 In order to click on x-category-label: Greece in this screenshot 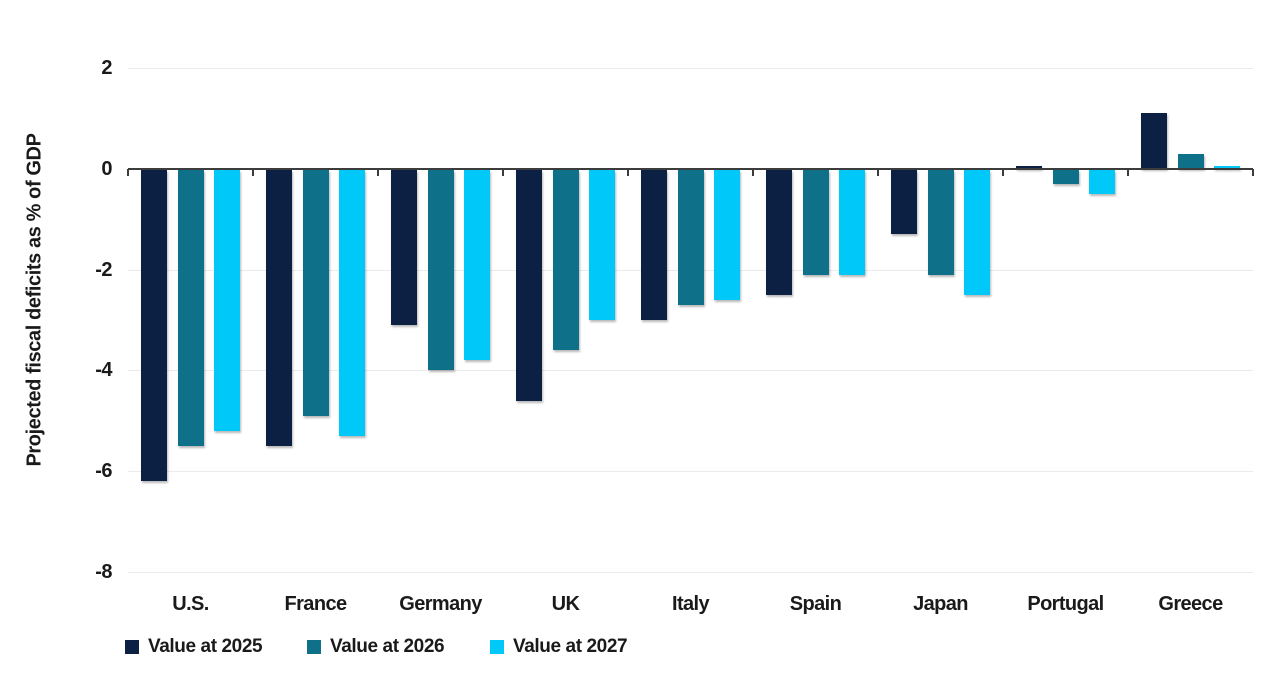, I will do `click(1190, 604)`.